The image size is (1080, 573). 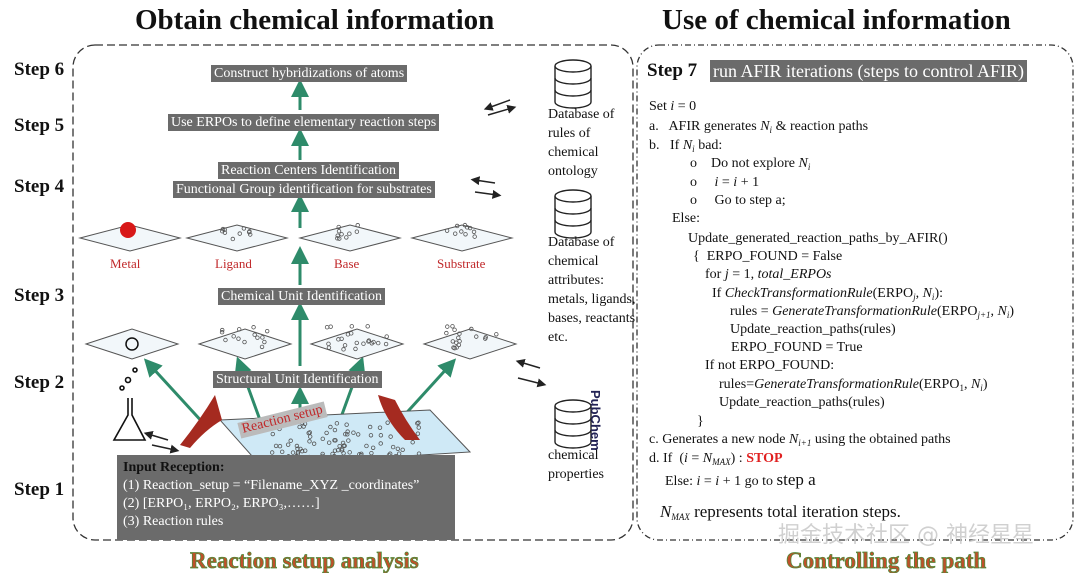 What do you see at coordinates (233, 263) in the screenshot?
I see `plane-label-ligand: Ligand` at bounding box center [233, 263].